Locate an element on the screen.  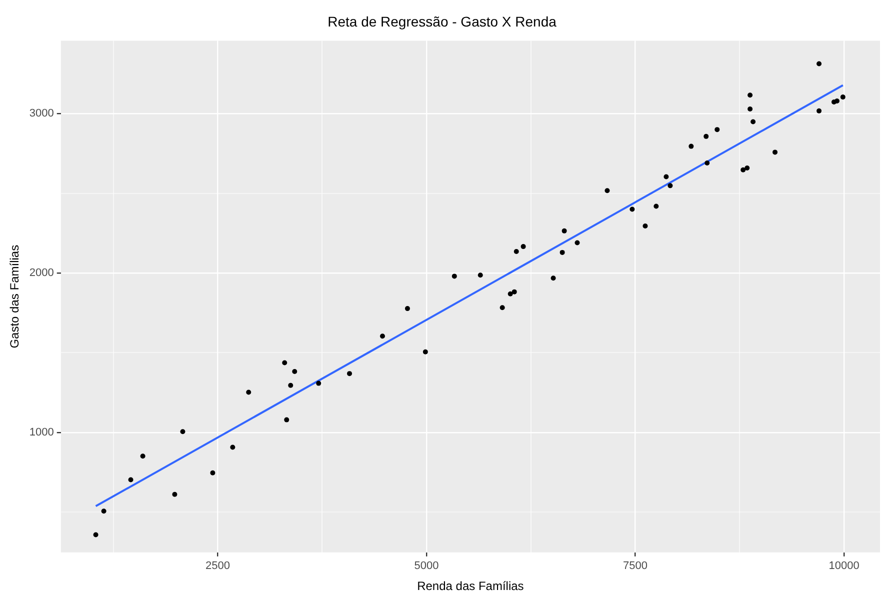
x-tick-label: 7500 is located at coordinates (635, 566).